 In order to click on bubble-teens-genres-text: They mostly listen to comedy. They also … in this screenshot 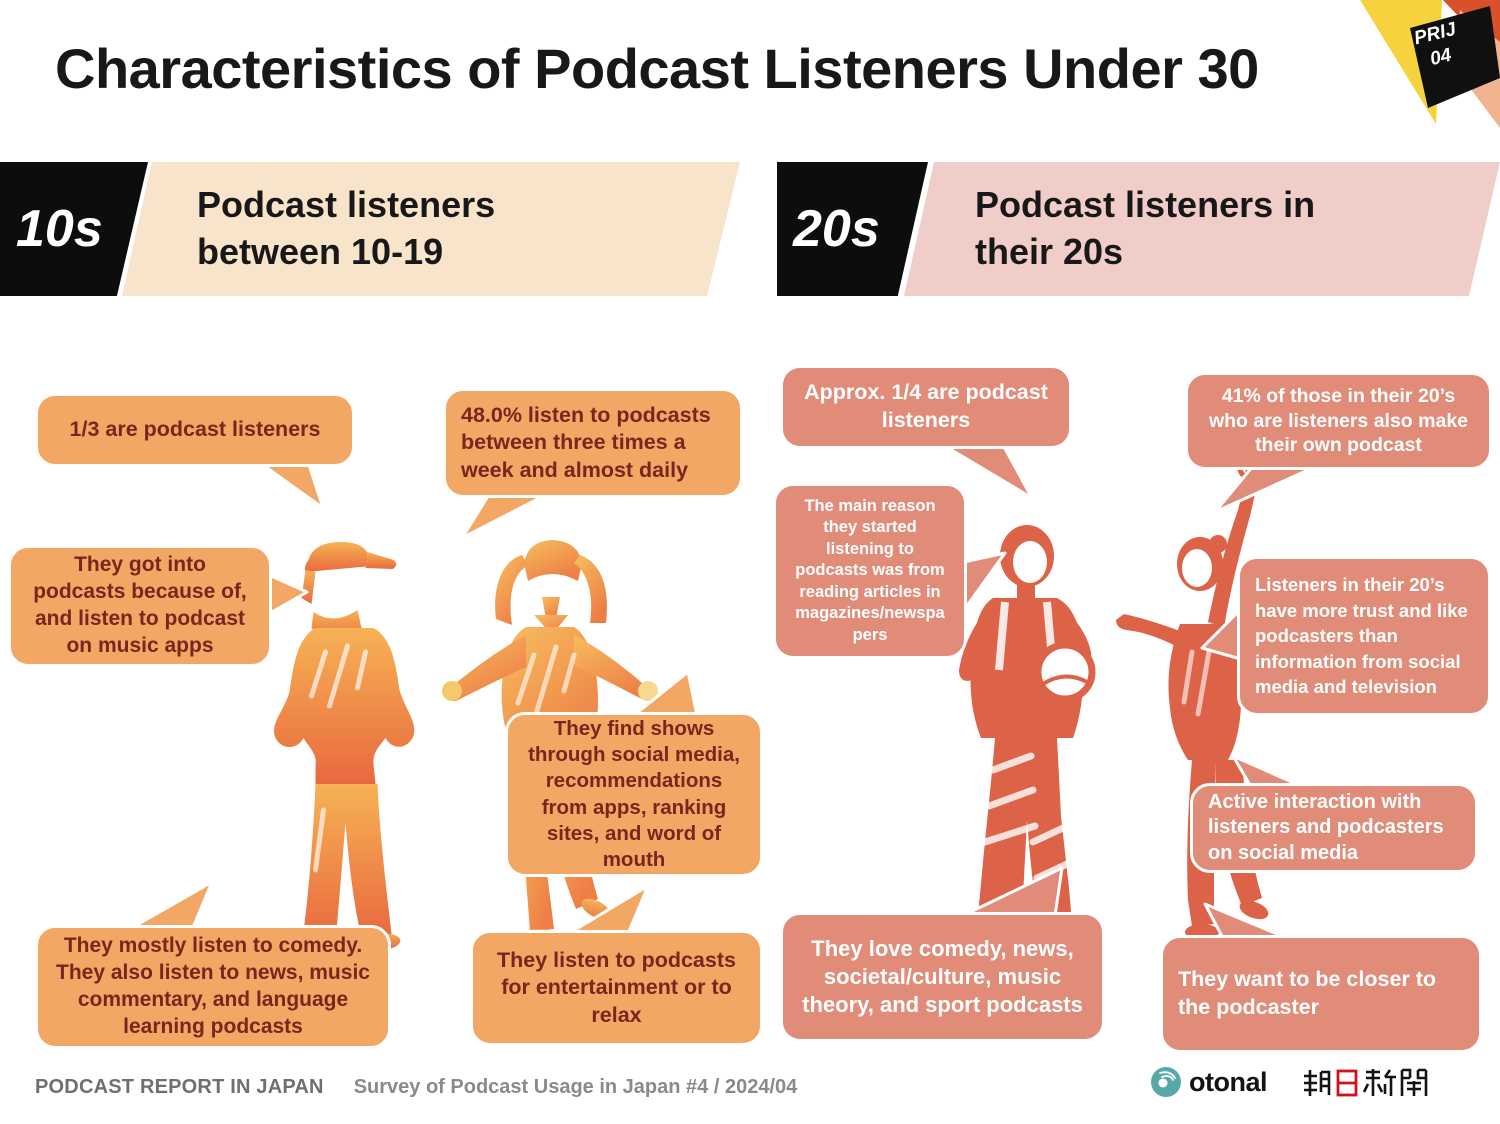, I will do `click(213, 986)`.